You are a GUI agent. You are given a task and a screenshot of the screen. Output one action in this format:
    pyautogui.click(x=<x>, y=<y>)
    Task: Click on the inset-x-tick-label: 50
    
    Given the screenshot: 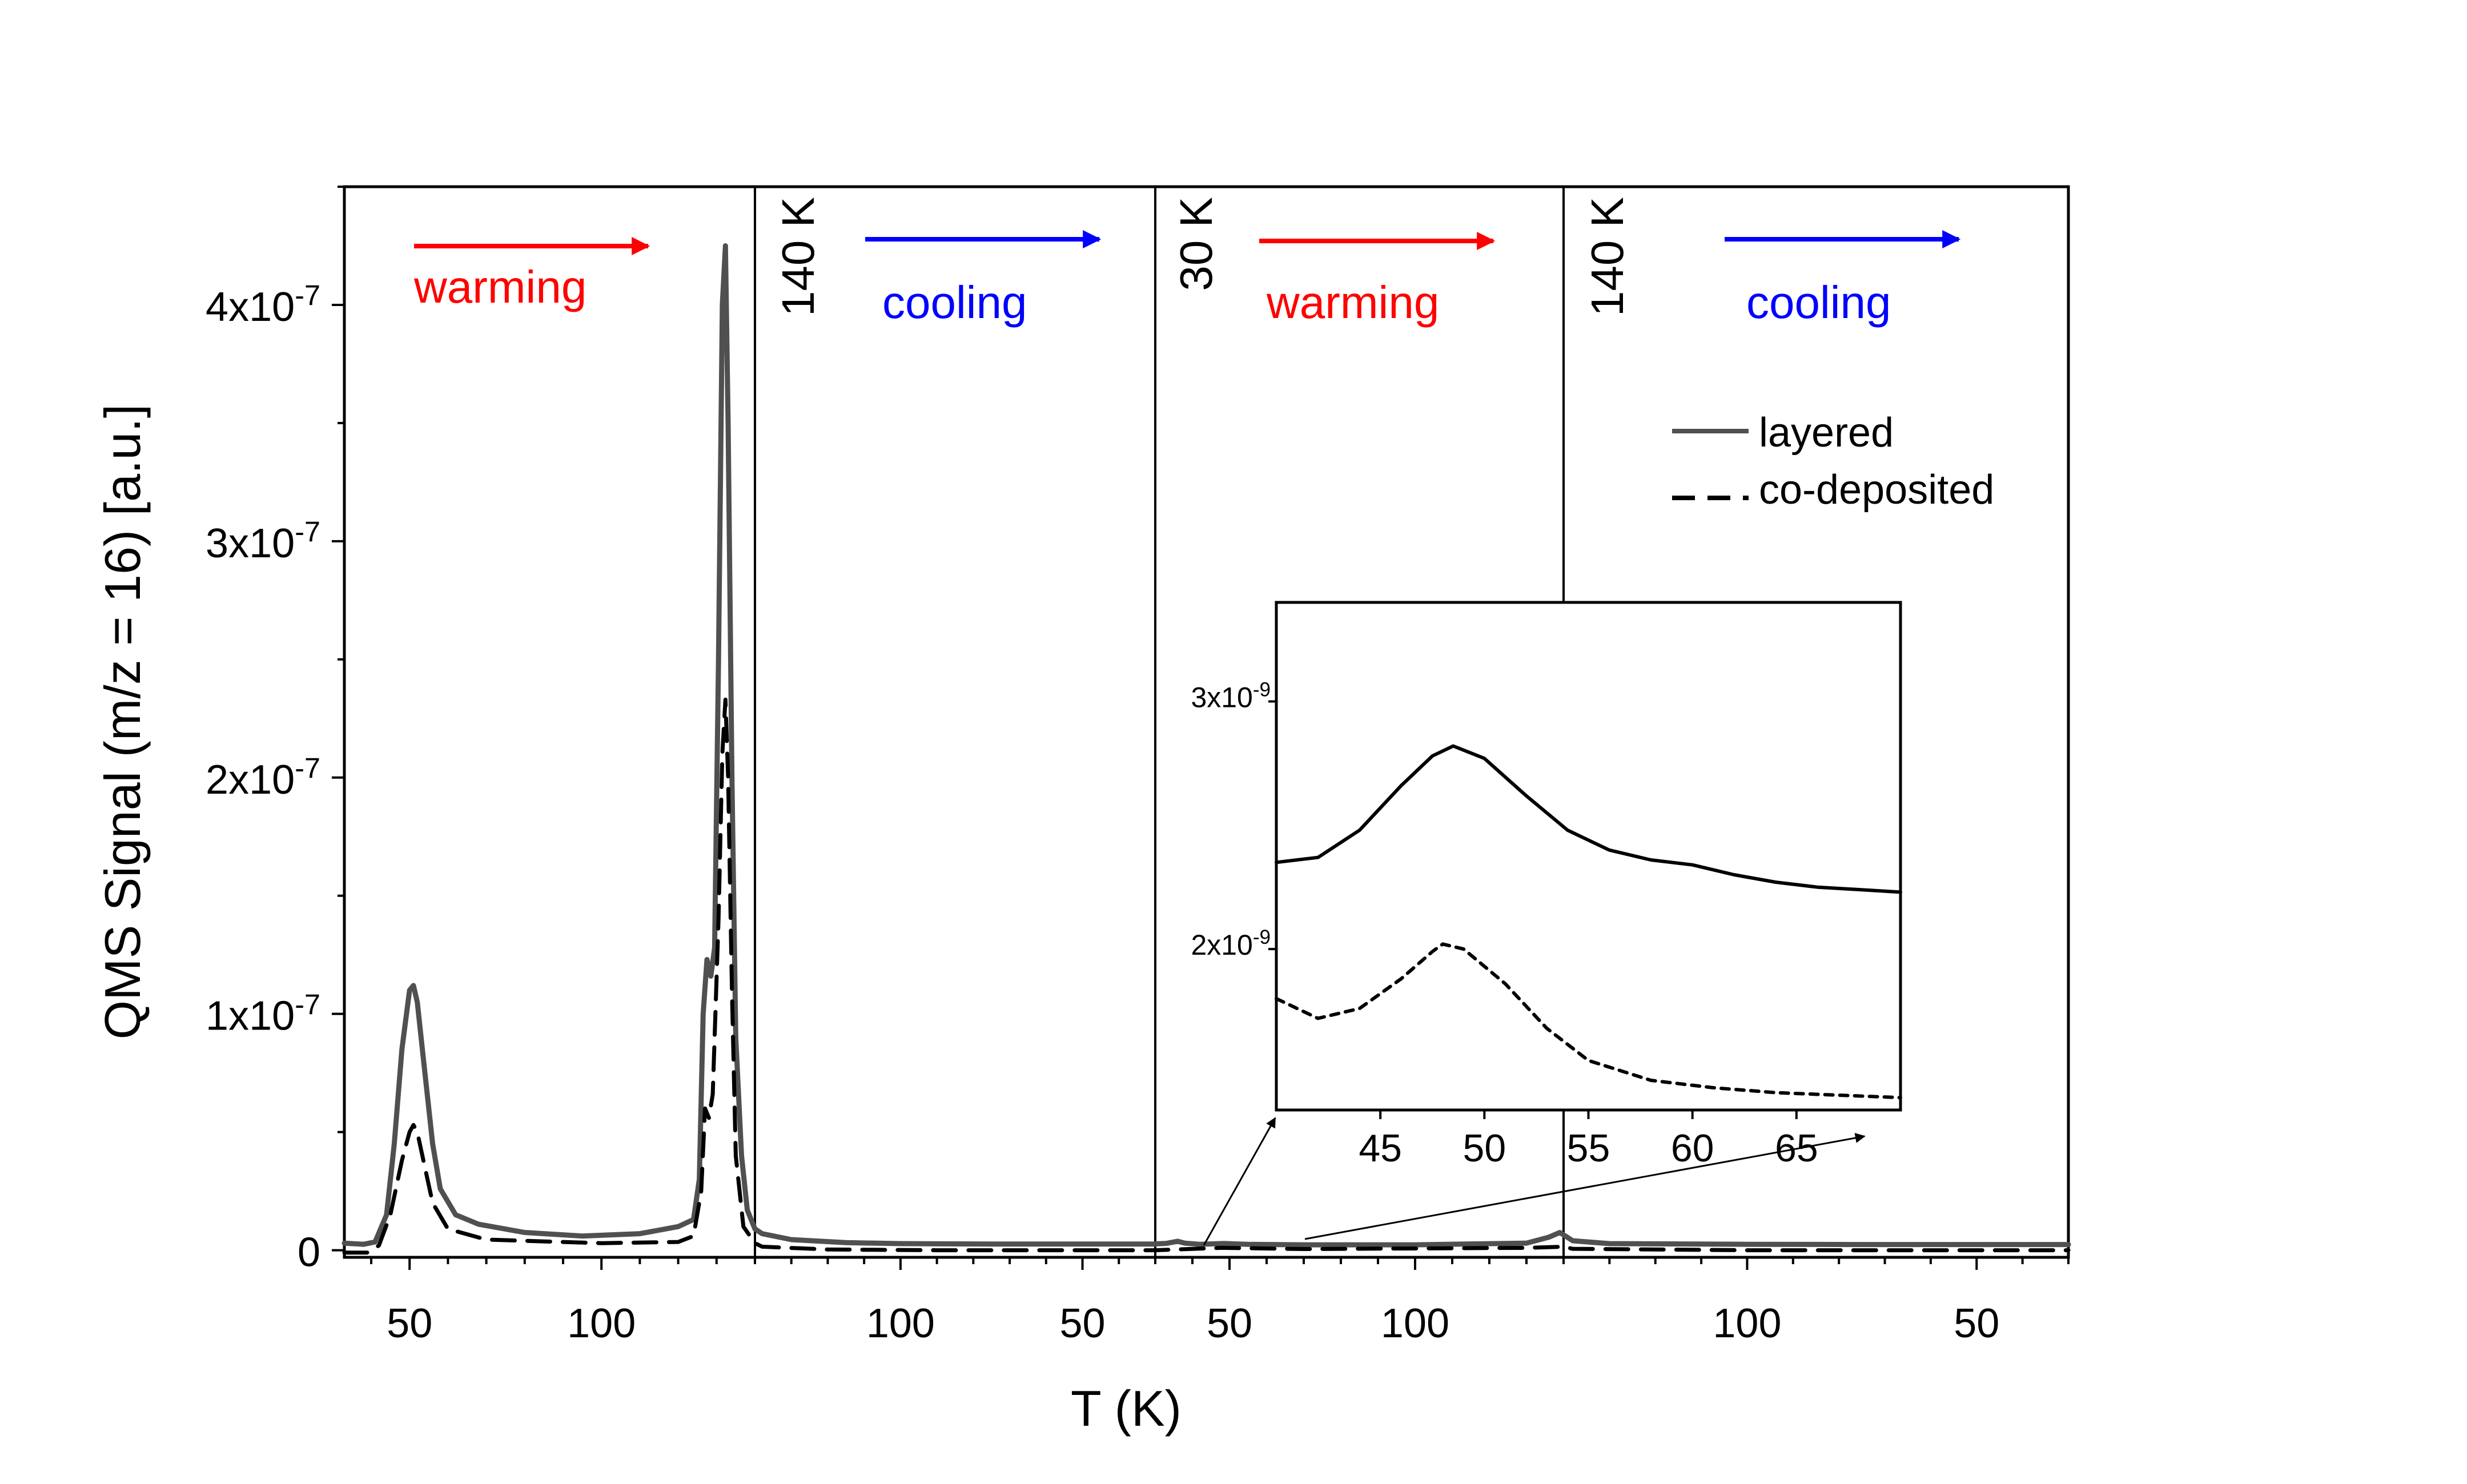 What is the action you would take?
    pyautogui.click(x=1485, y=1149)
    